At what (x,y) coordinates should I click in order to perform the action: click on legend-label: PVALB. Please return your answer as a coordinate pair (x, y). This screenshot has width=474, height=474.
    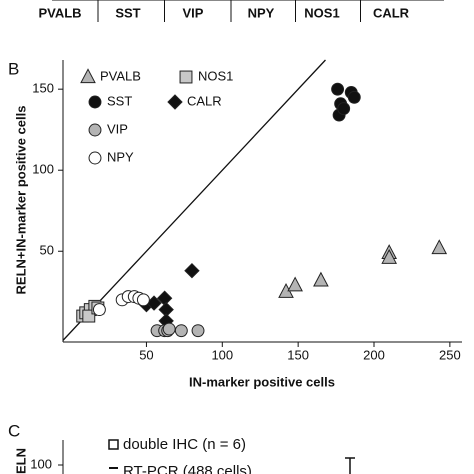
    Looking at the image, I should click on (120, 75).